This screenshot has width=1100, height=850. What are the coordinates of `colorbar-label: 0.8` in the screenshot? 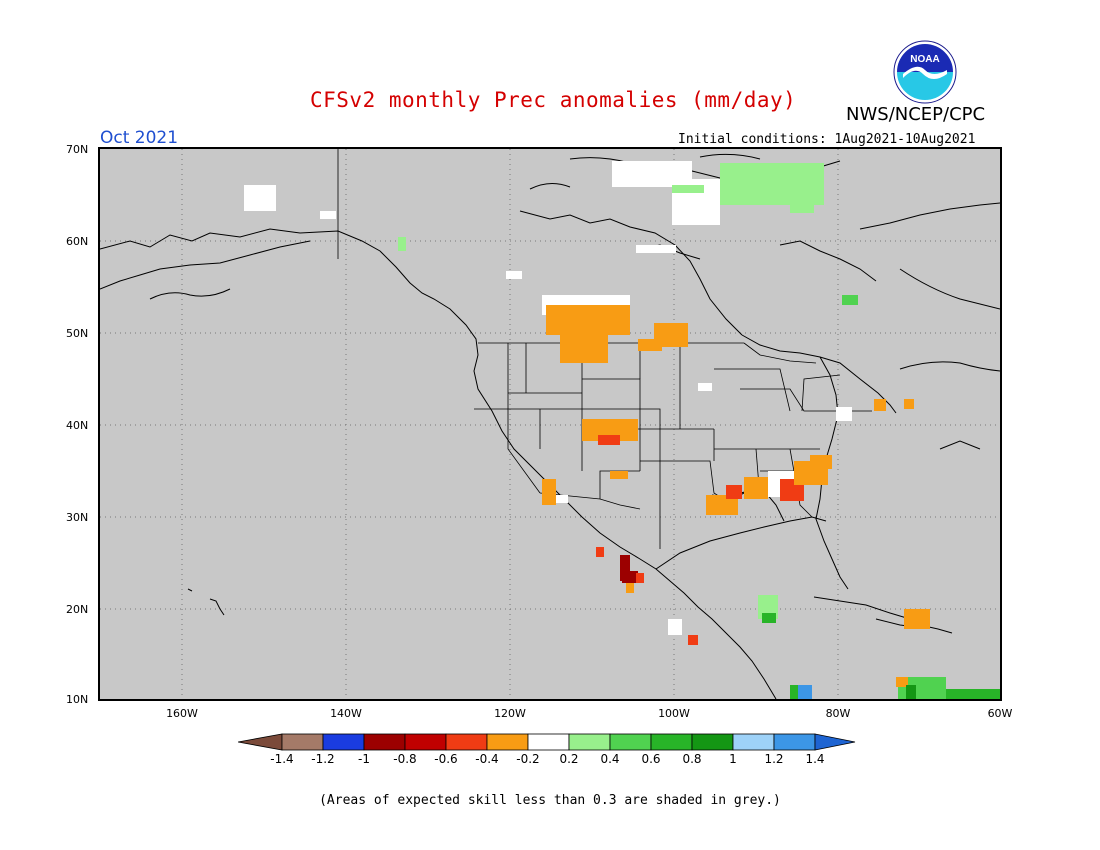 It's located at (692, 759).